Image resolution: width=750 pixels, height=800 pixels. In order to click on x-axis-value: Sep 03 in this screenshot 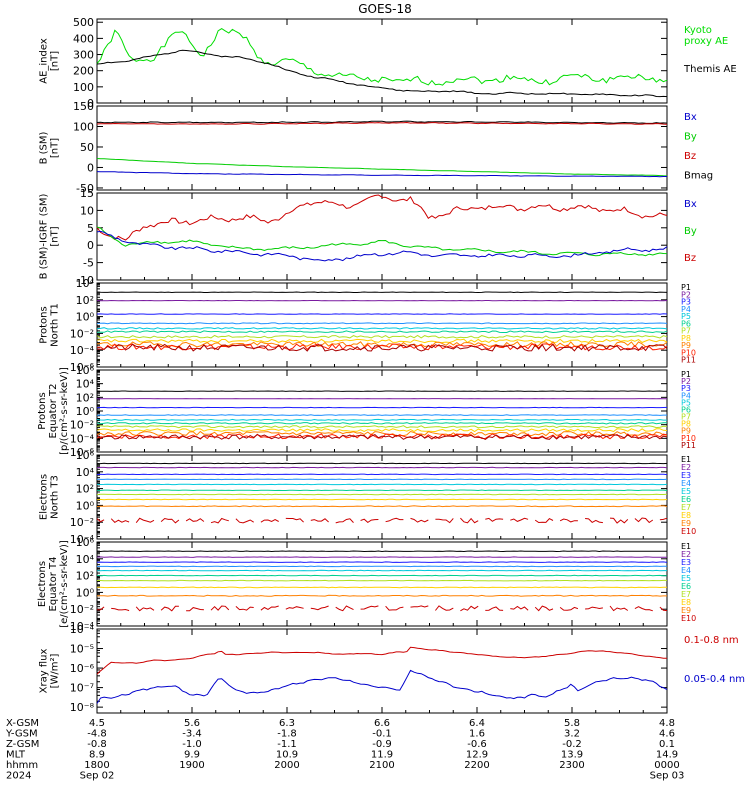, I will do `click(667, 776)`.